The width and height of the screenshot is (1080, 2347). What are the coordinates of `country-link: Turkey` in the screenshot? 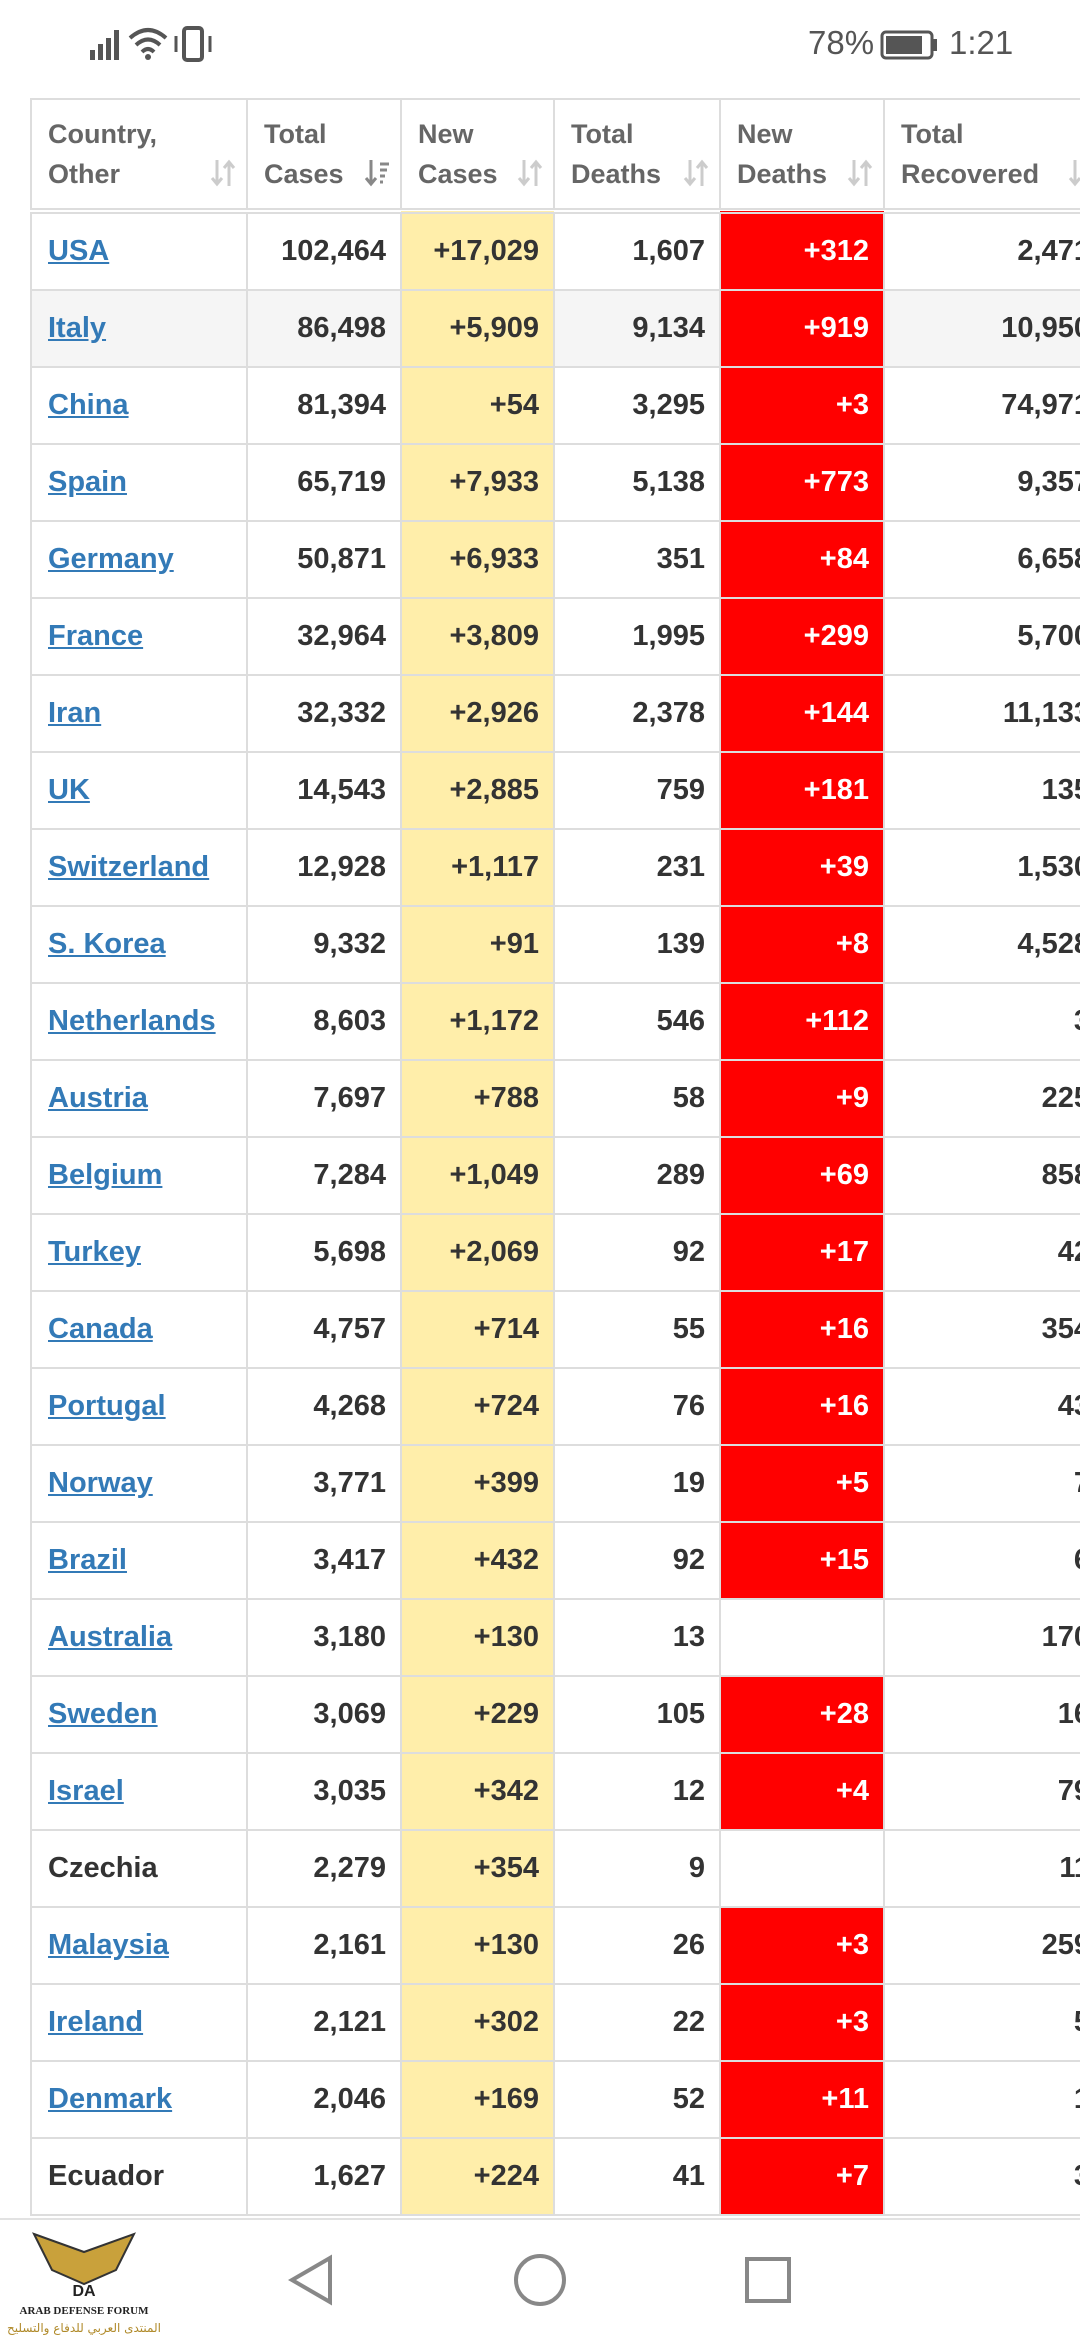 It's located at (94, 1252).